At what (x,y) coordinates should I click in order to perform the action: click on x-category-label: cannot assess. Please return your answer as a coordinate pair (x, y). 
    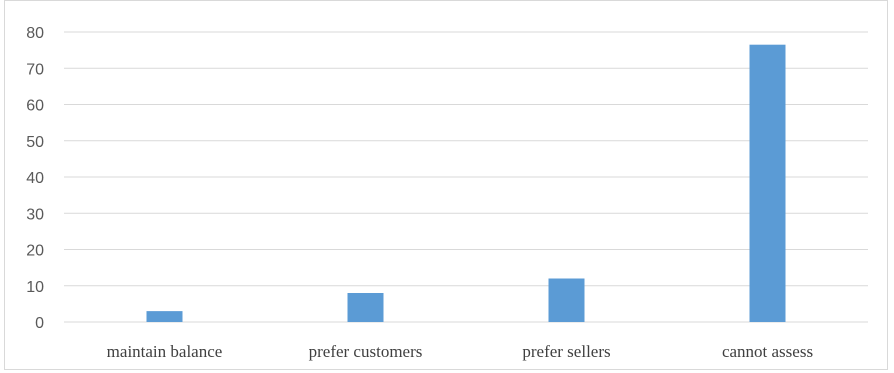
    Looking at the image, I should click on (767, 351).